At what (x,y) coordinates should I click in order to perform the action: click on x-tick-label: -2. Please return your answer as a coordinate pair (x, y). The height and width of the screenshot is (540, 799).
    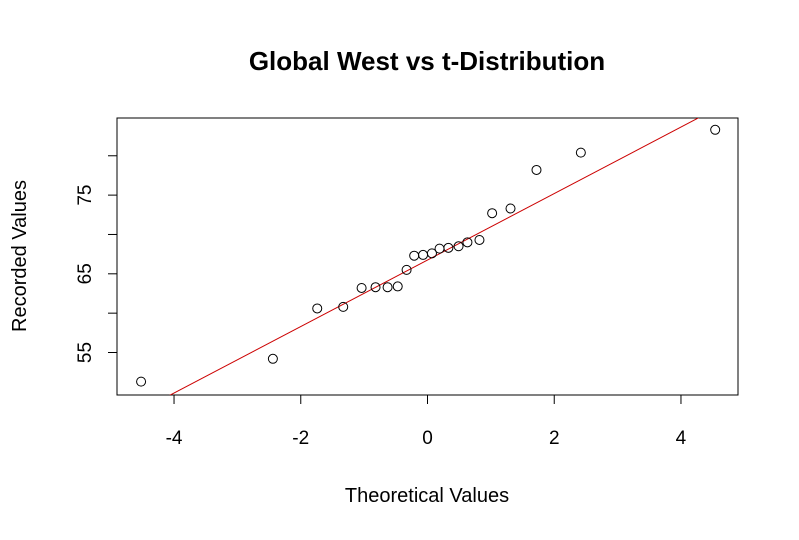
    Looking at the image, I should click on (300, 438).